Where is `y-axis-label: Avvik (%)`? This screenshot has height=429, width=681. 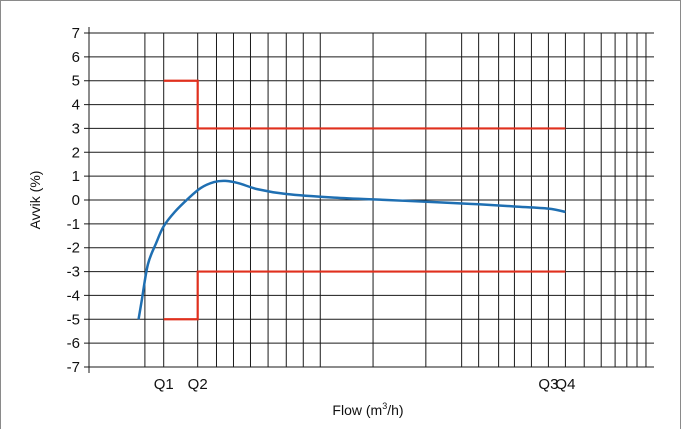 y-axis-label: Avvik (%) is located at coordinates (35, 200).